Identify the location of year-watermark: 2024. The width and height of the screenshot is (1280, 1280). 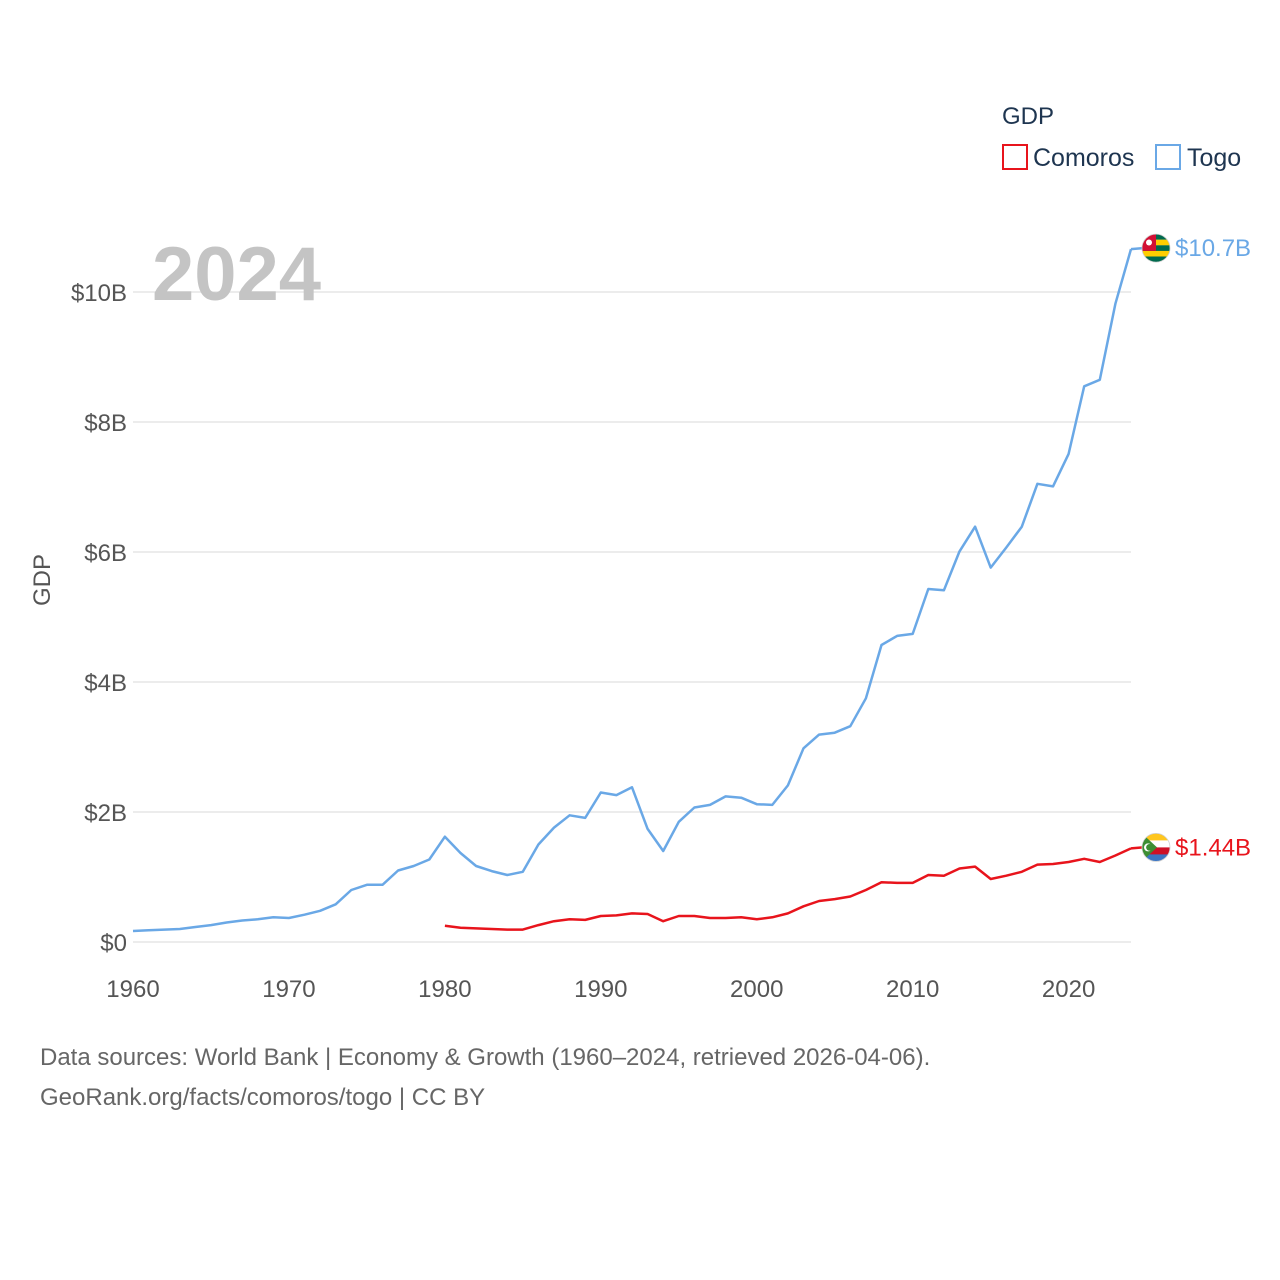
(236, 274).